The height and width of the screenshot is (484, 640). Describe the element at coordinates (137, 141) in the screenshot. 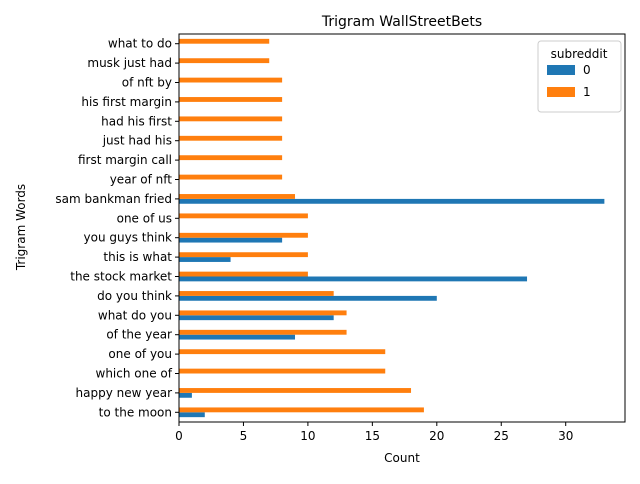

I see `y-tick-label: just had his` at that location.